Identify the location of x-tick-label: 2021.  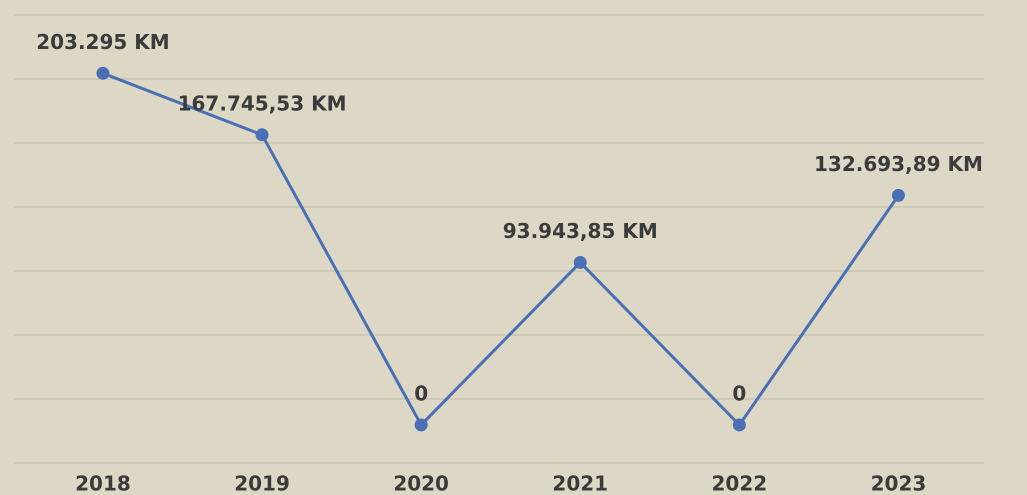
(580, 483).